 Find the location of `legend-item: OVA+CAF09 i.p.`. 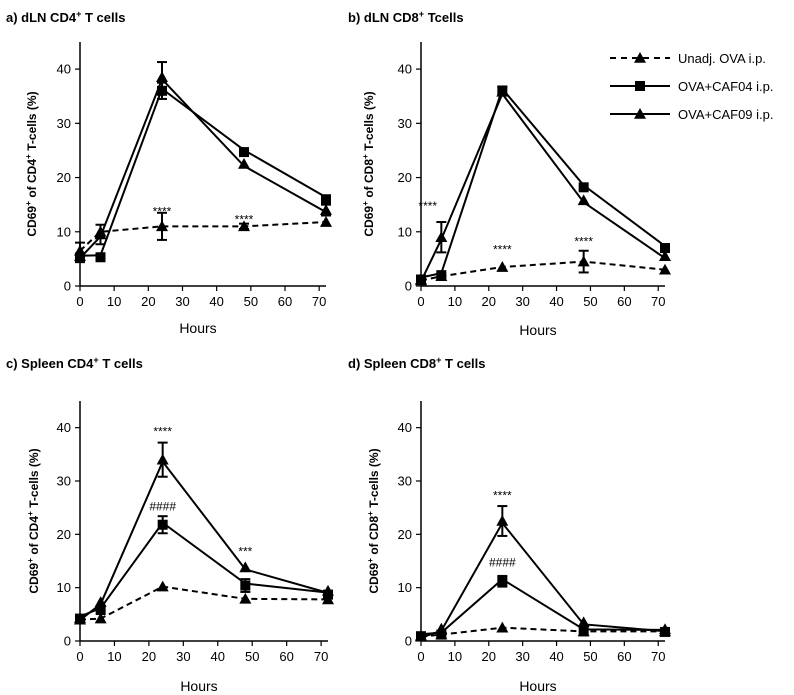

legend-item: OVA+CAF09 i.p. is located at coordinates (692, 114).